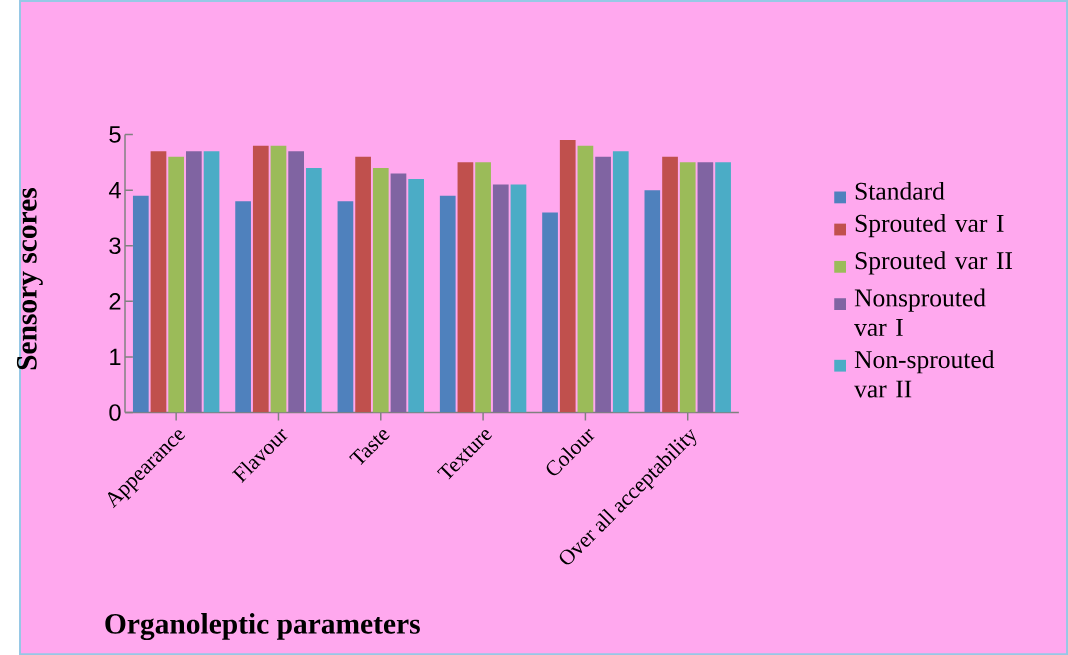 The image size is (1068, 655). I want to click on legend-label: Standard, so click(900, 190).